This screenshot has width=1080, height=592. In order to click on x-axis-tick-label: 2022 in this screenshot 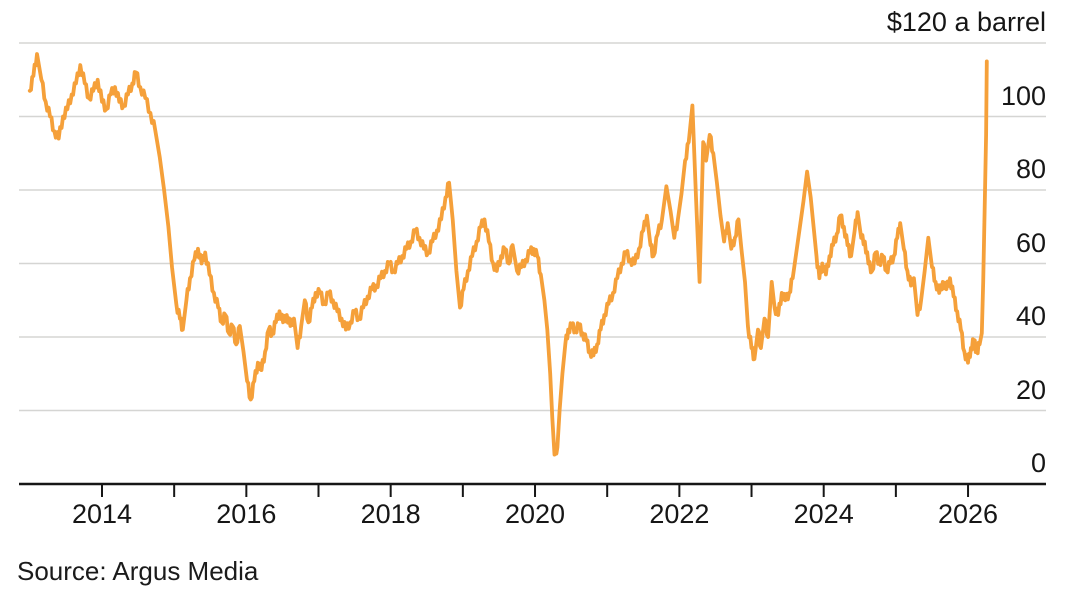, I will do `click(679, 514)`.